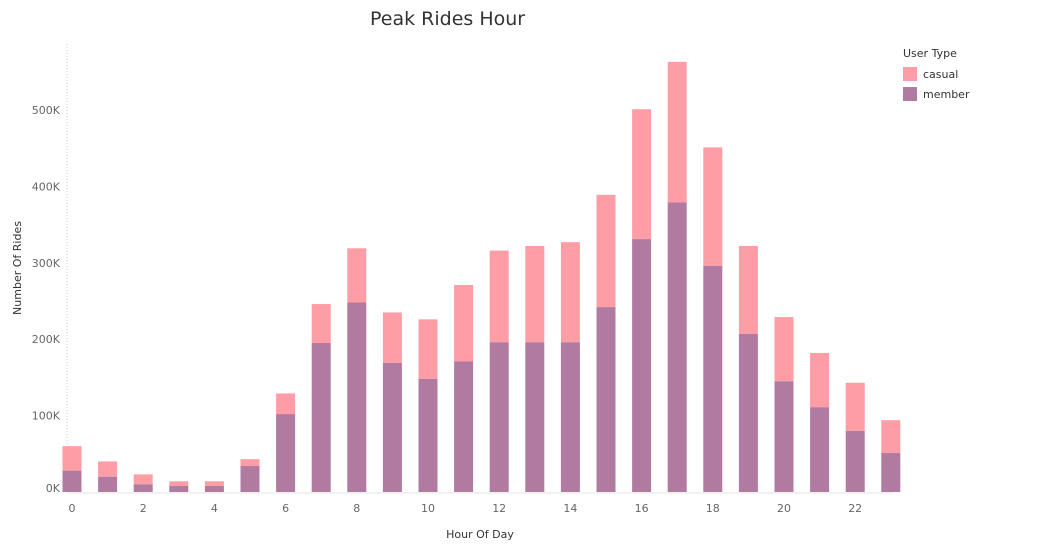 The width and height of the screenshot is (1042, 549). Describe the element at coordinates (642, 508) in the screenshot. I see `x-tick-label: 16` at that location.